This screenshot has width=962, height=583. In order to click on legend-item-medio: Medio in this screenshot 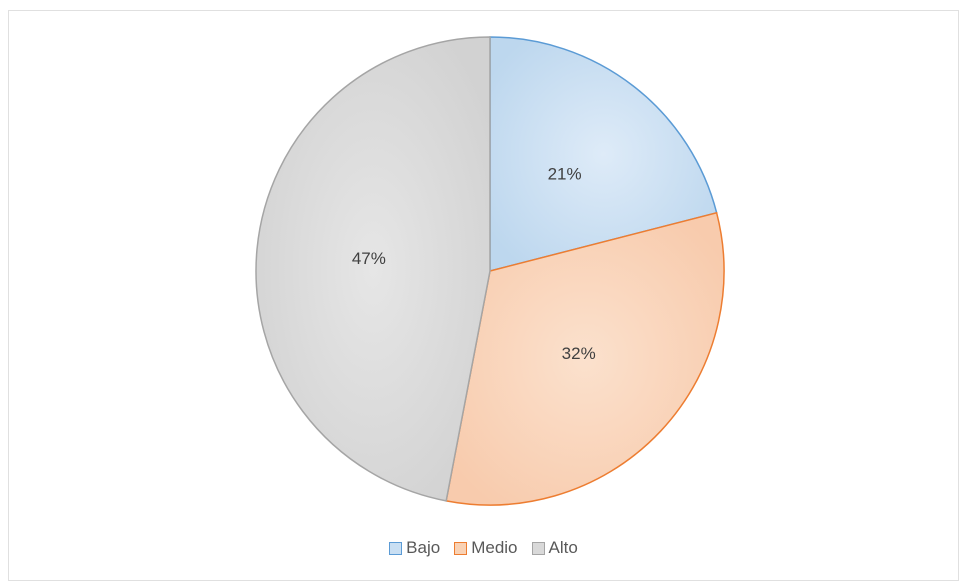, I will do `click(486, 548)`.